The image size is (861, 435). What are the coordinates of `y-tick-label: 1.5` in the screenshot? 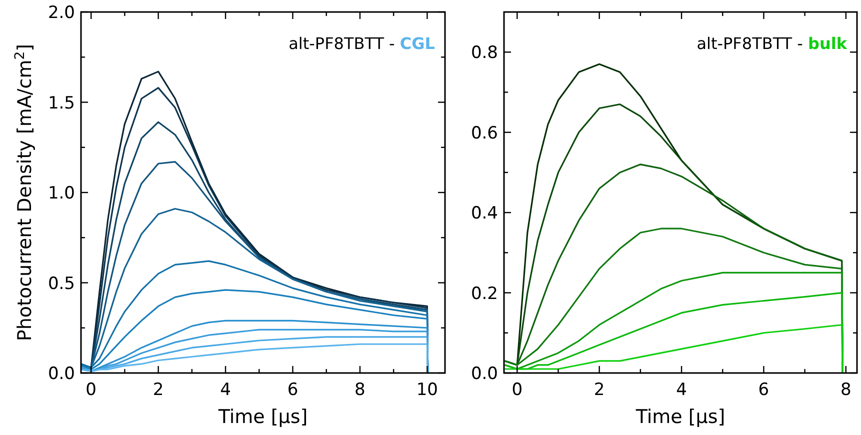 It's located at (61, 103).